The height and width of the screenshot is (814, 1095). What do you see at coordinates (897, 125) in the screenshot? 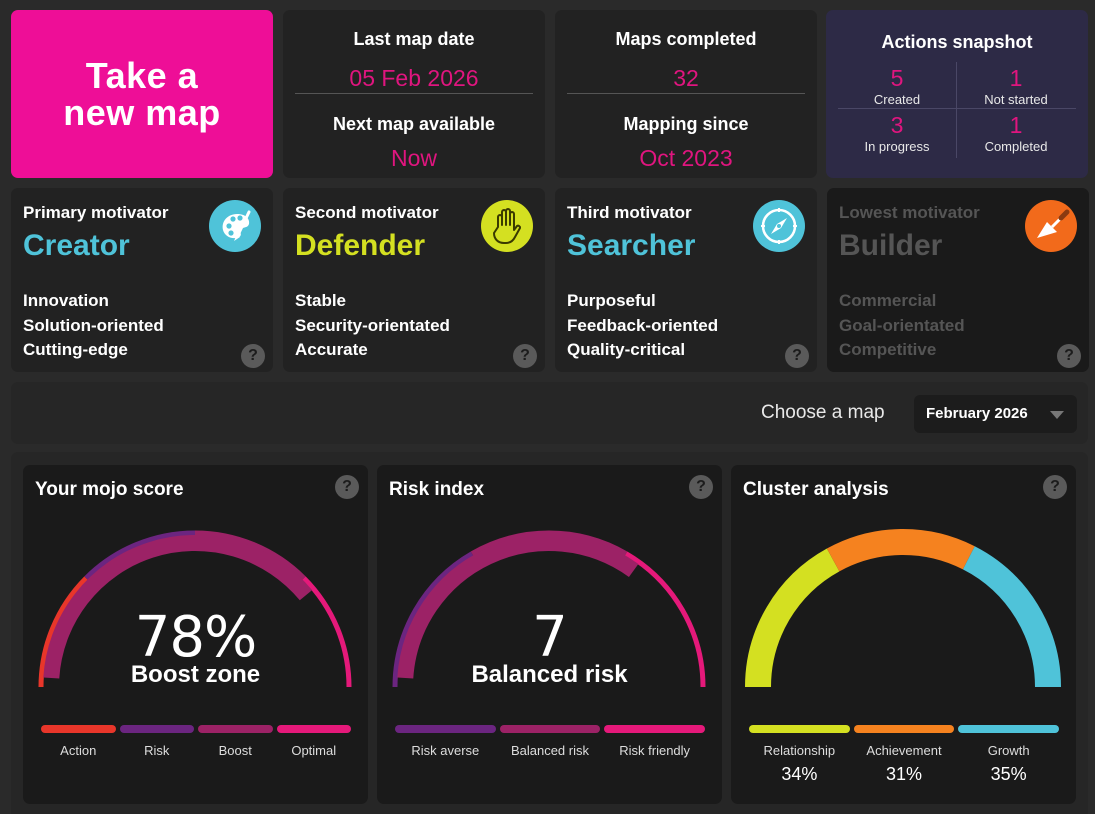
I see `actions-in-progress-count: 3` at bounding box center [897, 125].